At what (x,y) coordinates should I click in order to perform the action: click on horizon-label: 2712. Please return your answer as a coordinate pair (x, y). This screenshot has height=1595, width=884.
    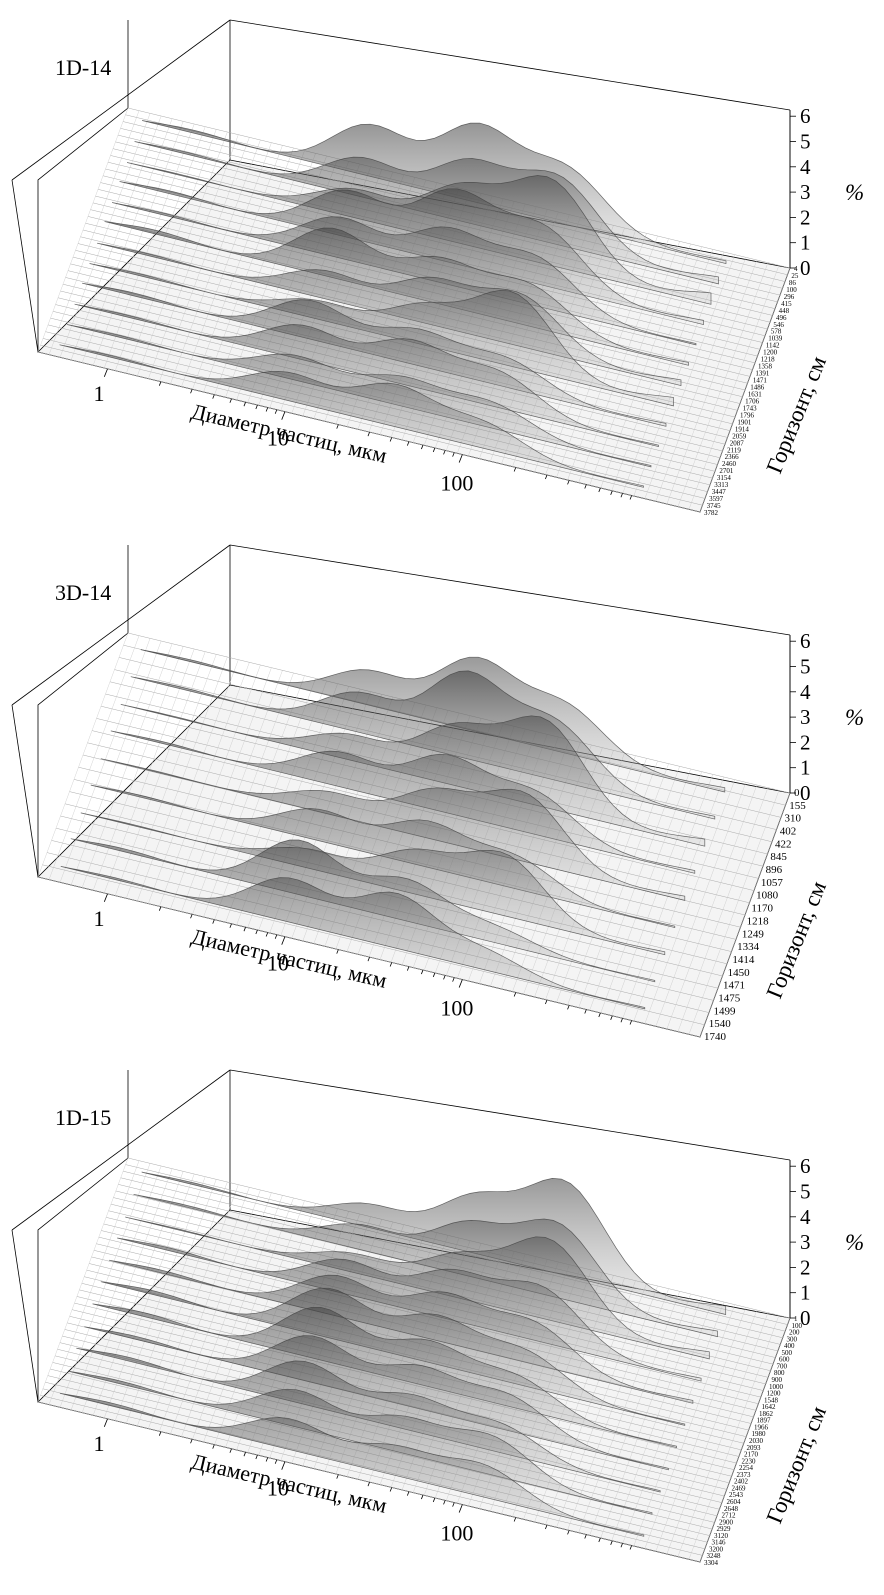
    Looking at the image, I should click on (729, 1516).